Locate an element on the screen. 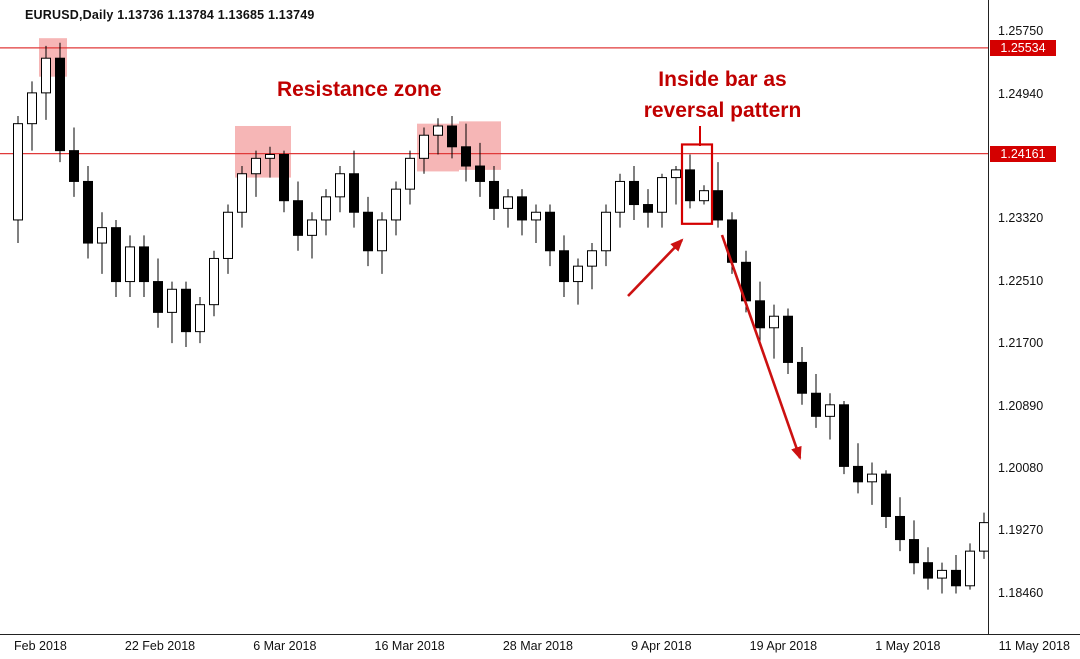 Image resolution: width=1080 pixels, height=659 pixels. date-tick-label: 9 Apr 2018 is located at coordinates (661, 646).